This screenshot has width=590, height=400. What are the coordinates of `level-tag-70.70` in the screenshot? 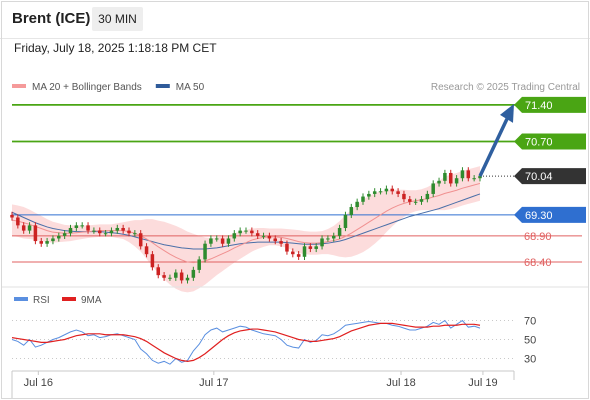 It's located at (550, 141).